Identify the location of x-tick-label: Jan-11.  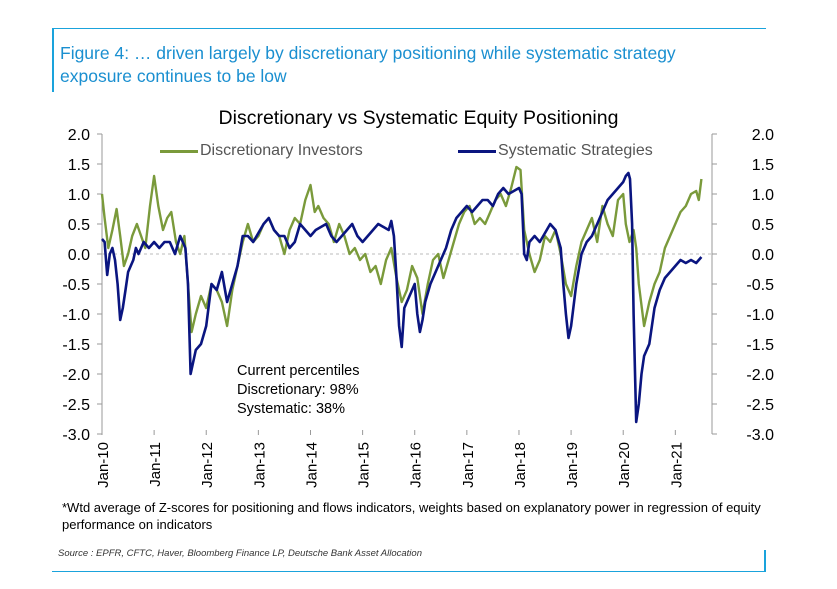
(155, 464).